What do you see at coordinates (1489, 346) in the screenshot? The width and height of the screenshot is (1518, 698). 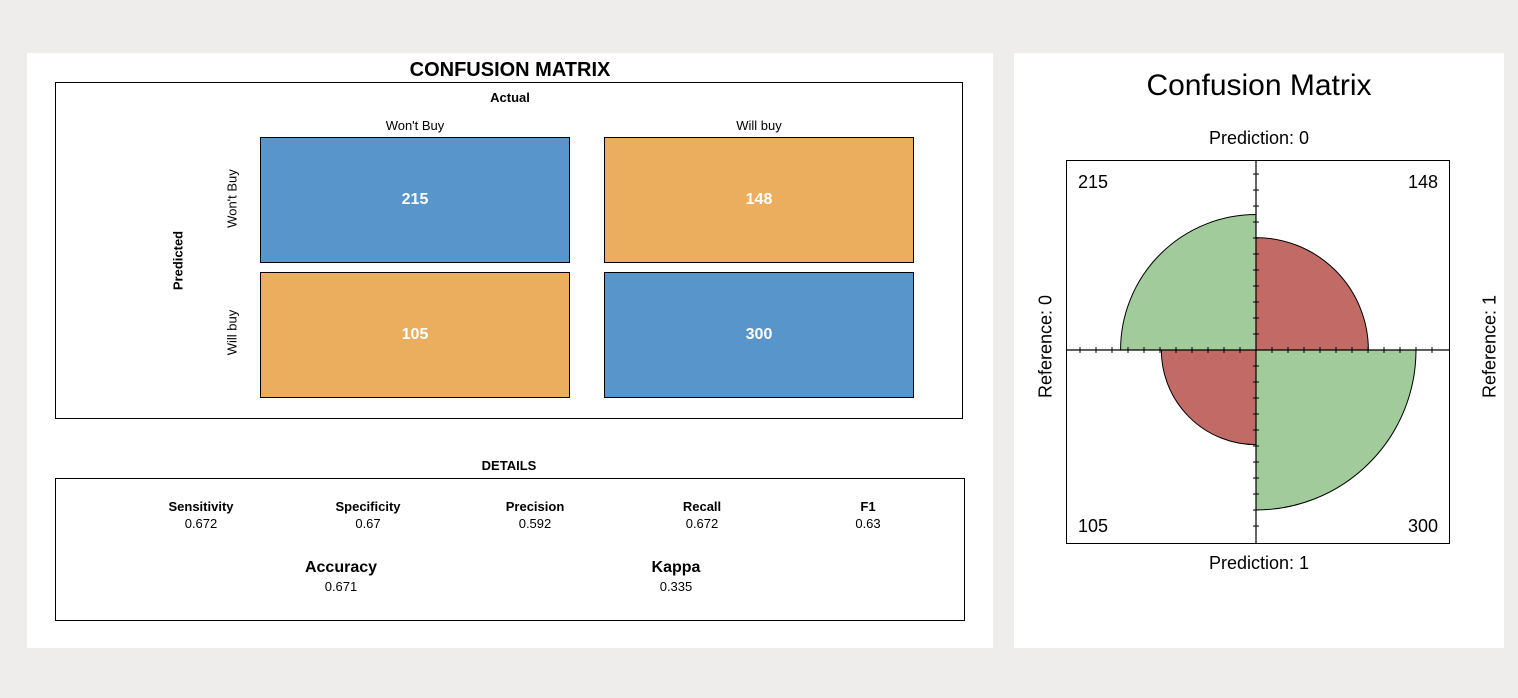 I see `reference-1-label: Reference: 1` at bounding box center [1489, 346].